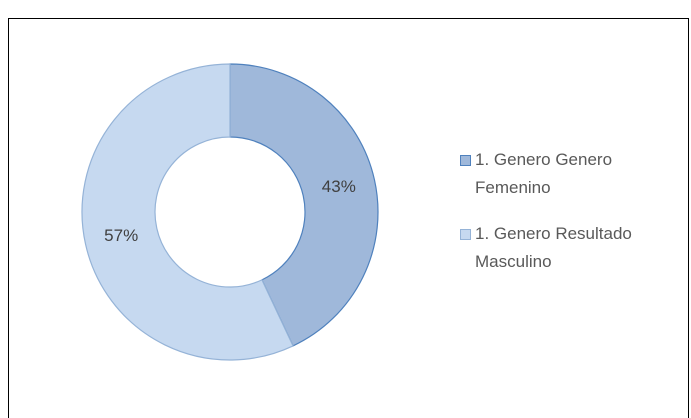 Image resolution: width=691 pixels, height=418 pixels. Describe the element at coordinates (304, 205) in the screenshot. I see `donut-slice` at that location.